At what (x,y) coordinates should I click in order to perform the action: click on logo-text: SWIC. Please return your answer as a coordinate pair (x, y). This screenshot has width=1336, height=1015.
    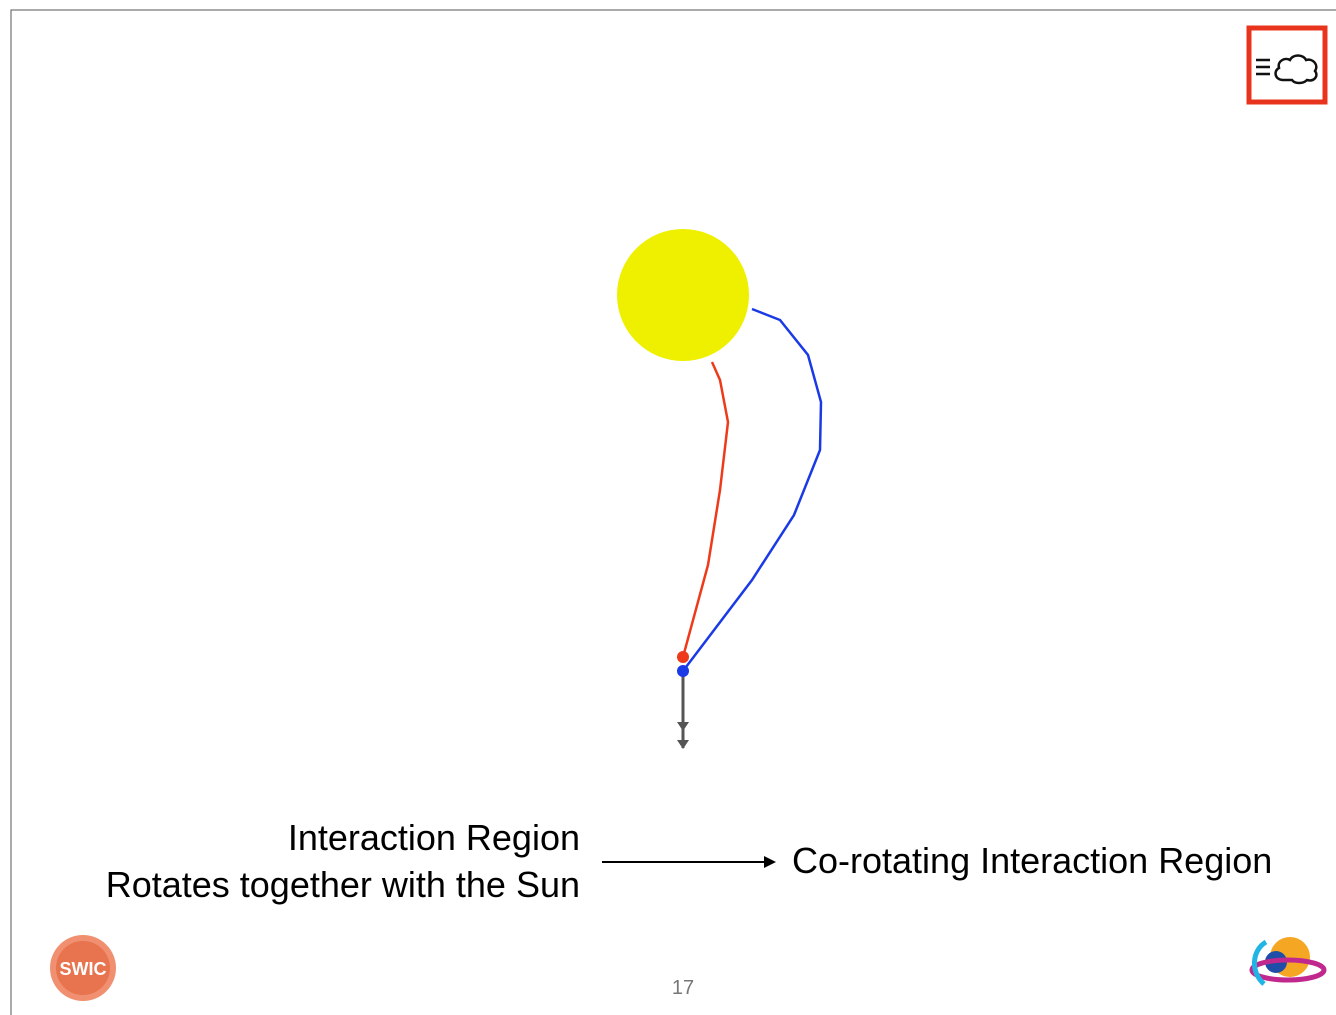
    Looking at the image, I should click on (83, 969).